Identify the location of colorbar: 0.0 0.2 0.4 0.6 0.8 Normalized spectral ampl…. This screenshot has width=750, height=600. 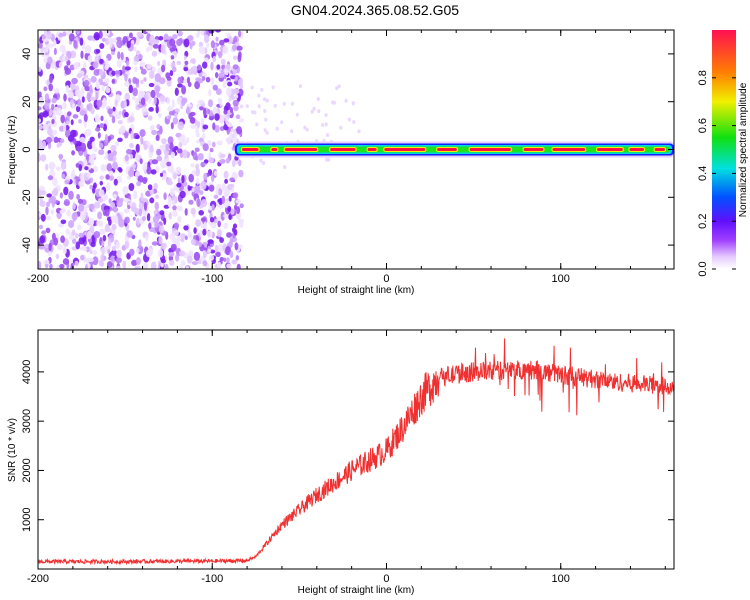
(723, 153).